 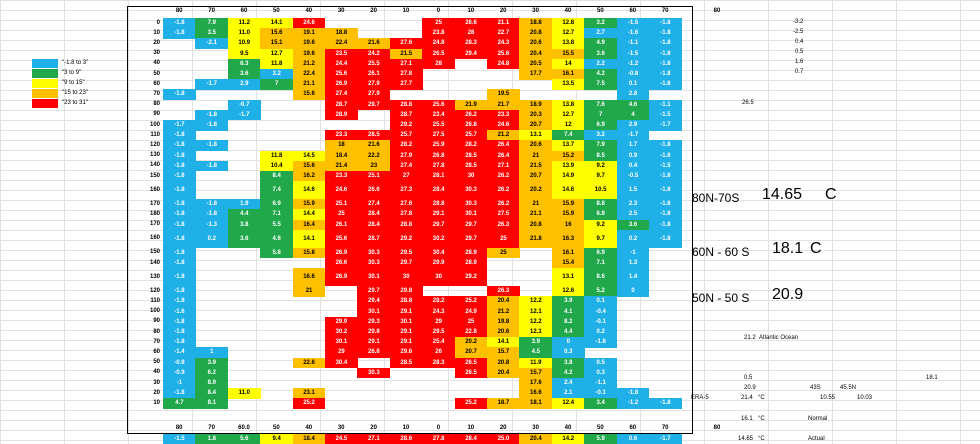 I want to click on row-label: 150, so click(x=154, y=175).